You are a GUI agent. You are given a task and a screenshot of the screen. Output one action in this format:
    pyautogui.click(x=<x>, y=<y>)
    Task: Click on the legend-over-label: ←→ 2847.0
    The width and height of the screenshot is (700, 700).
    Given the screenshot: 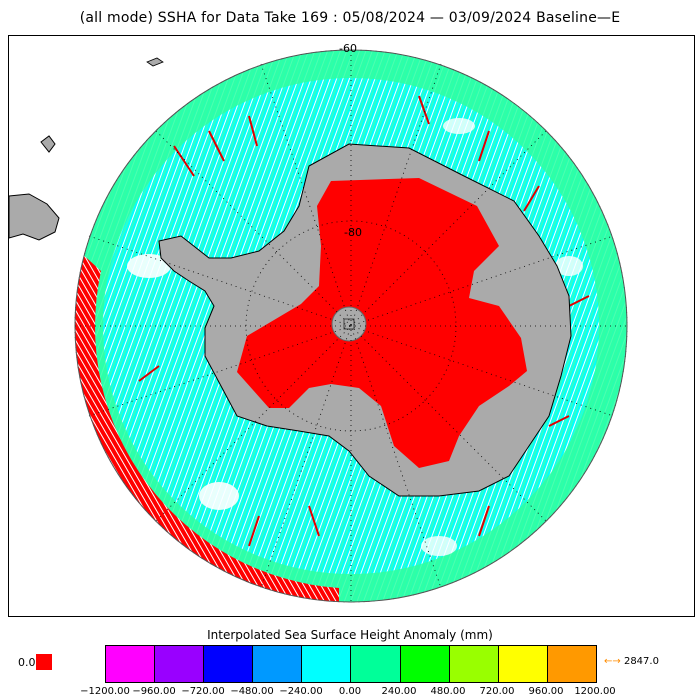 What is the action you would take?
    pyautogui.click(x=631, y=661)
    